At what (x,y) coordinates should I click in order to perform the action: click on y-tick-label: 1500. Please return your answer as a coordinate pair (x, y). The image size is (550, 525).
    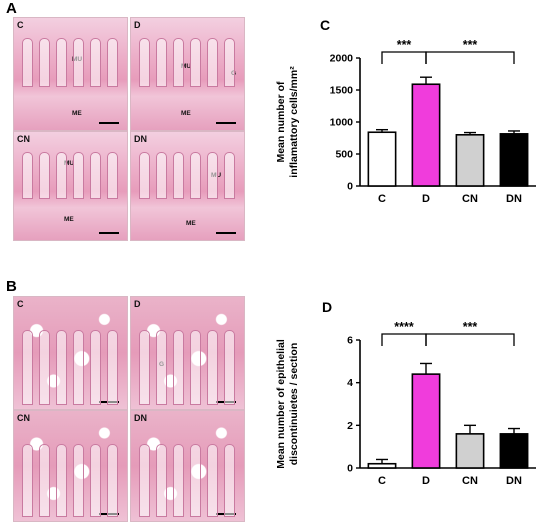
    Looking at the image, I should click on (342, 91).